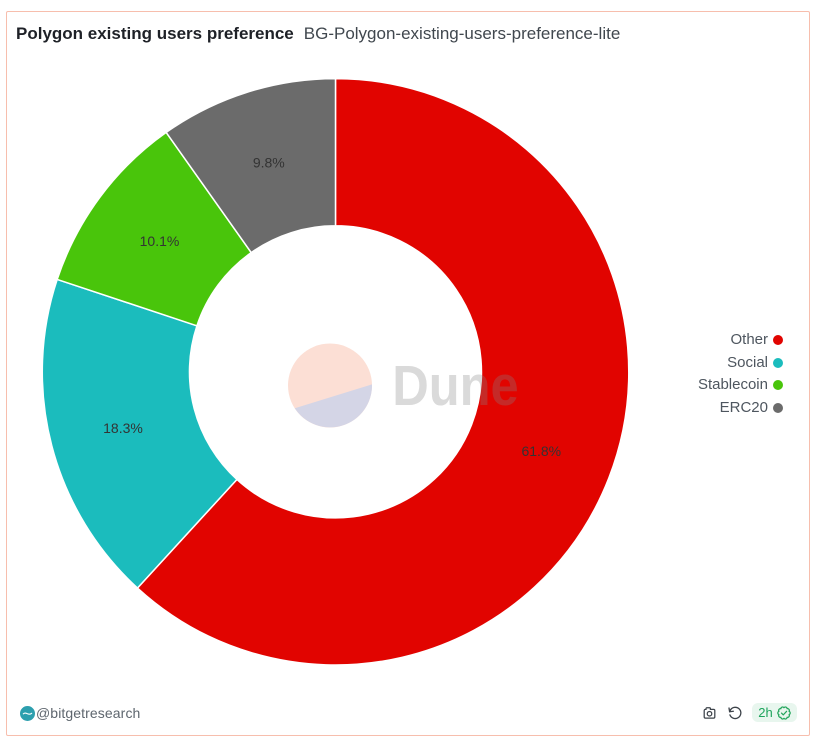  I want to click on svg-text: 10.1%, so click(160, 241).